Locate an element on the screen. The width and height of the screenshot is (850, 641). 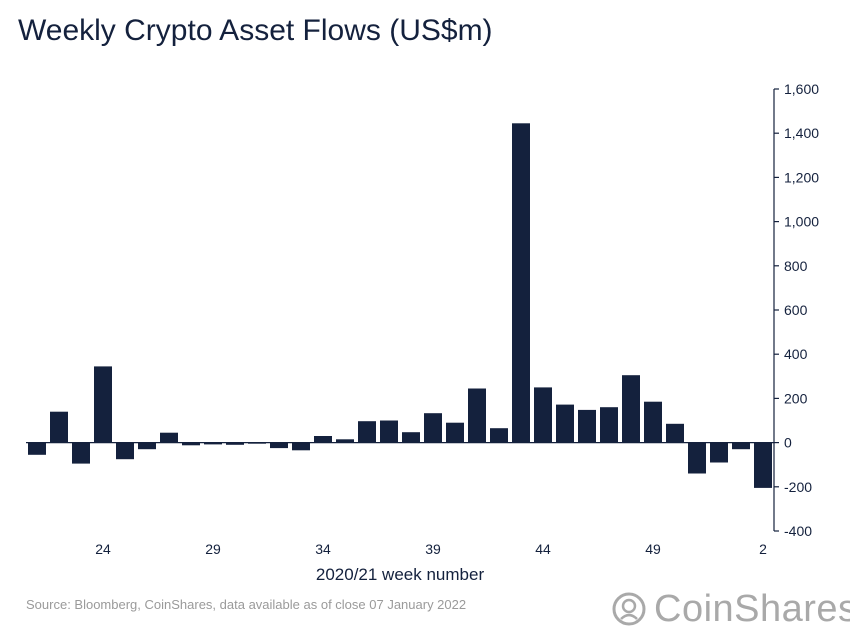
x-axis: 24 29 34 39 44 49 2 is located at coordinates (431, 549).